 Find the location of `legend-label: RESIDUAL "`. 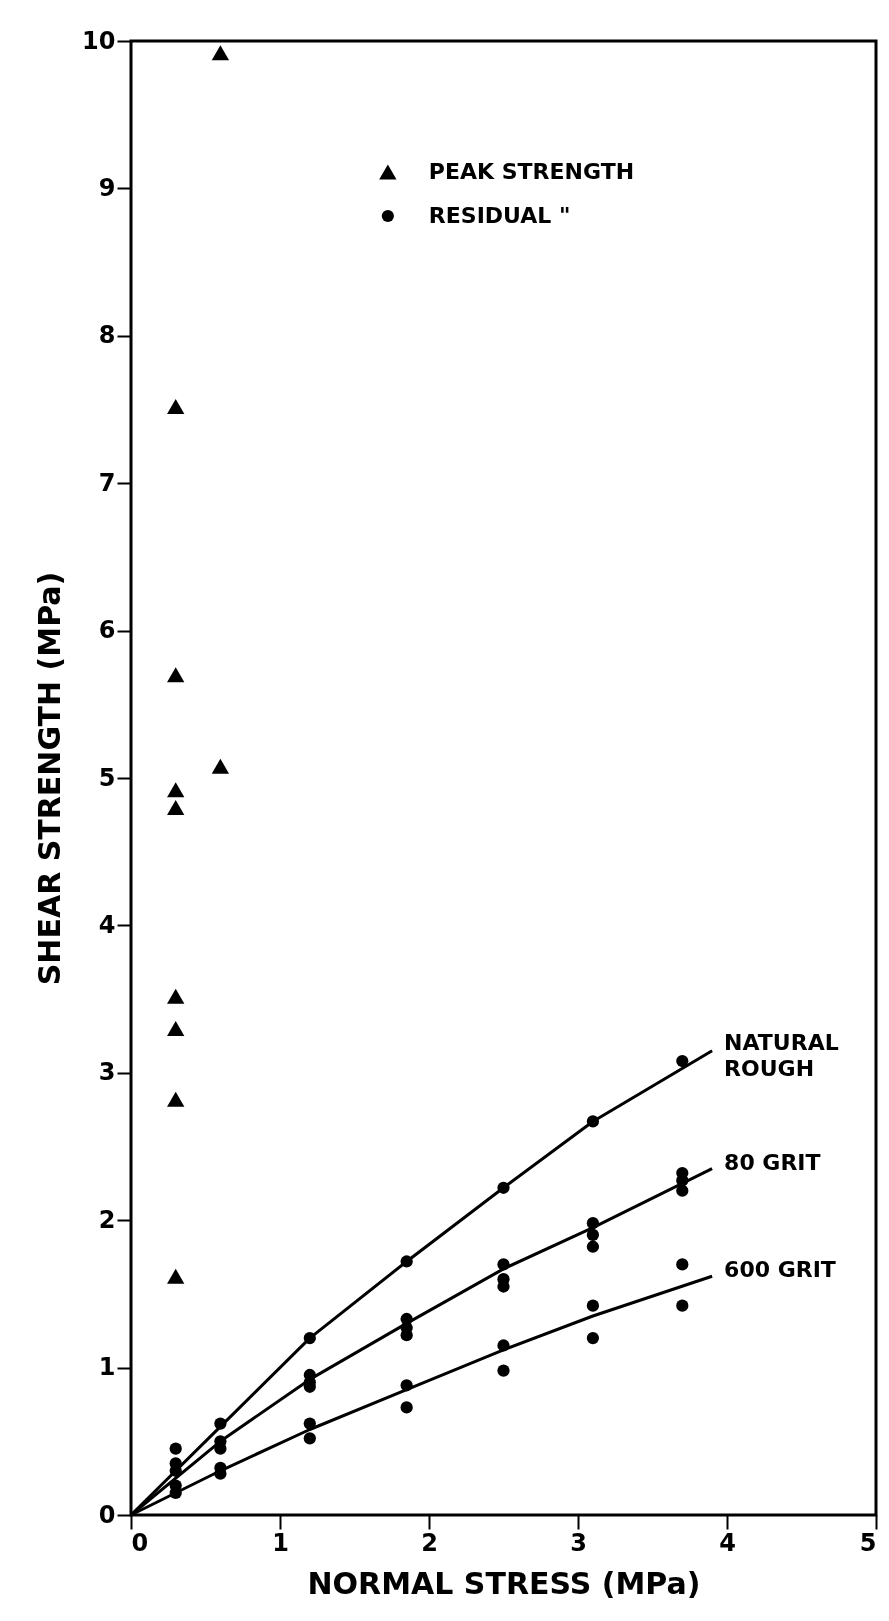

legend-label: RESIDUAL " is located at coordinates (499, 215).